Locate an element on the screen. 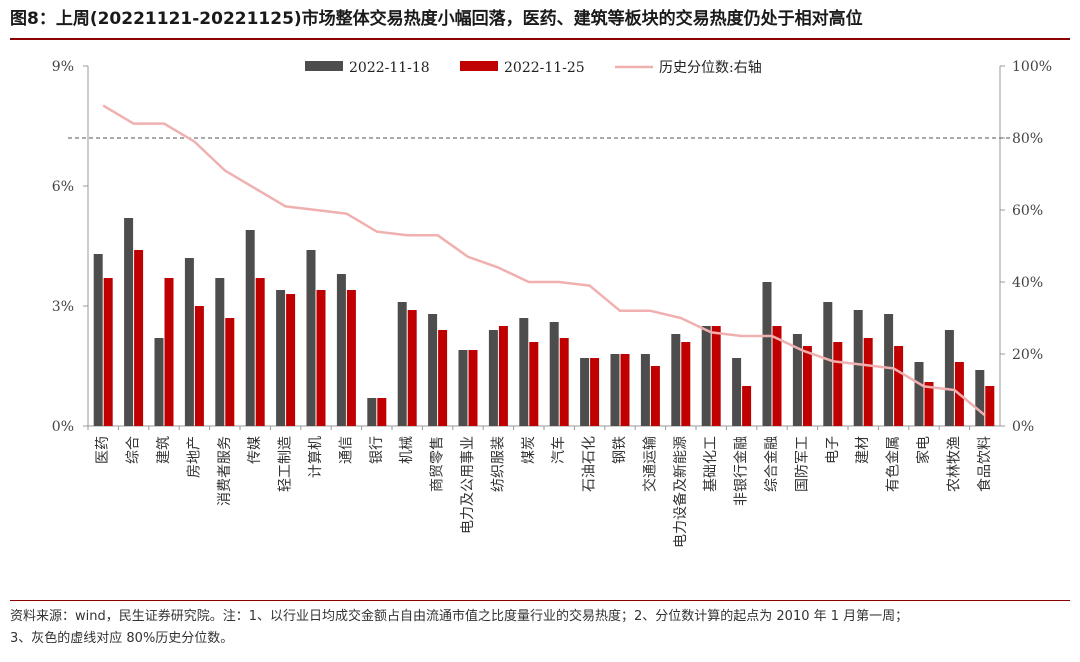  category-label: 交通运输 is located at coordinates (649, 464).